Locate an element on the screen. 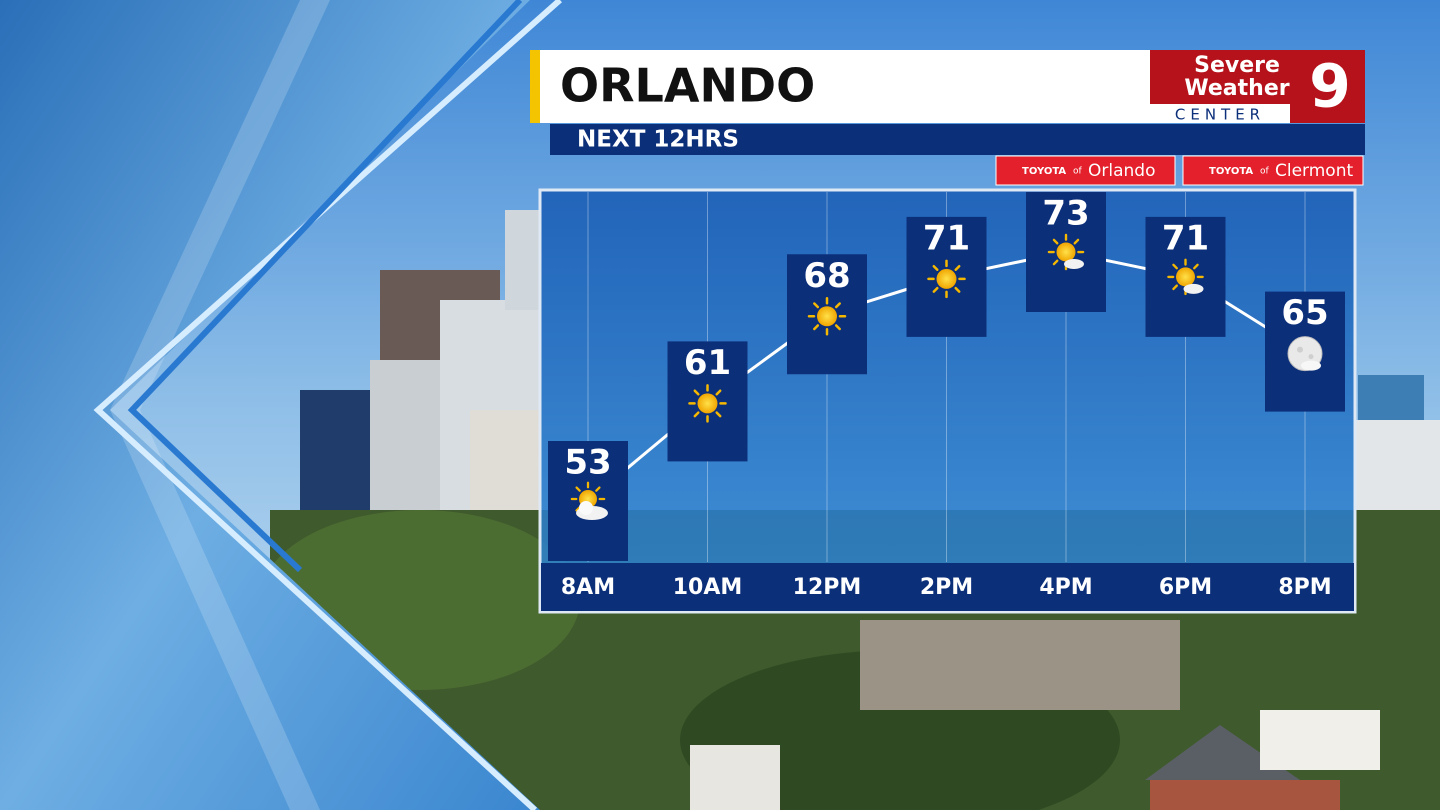 Image resolution: width=1440 pixels, height=810 pixels. sponsor-name: Clermont is located at coordinates (1314, 171).